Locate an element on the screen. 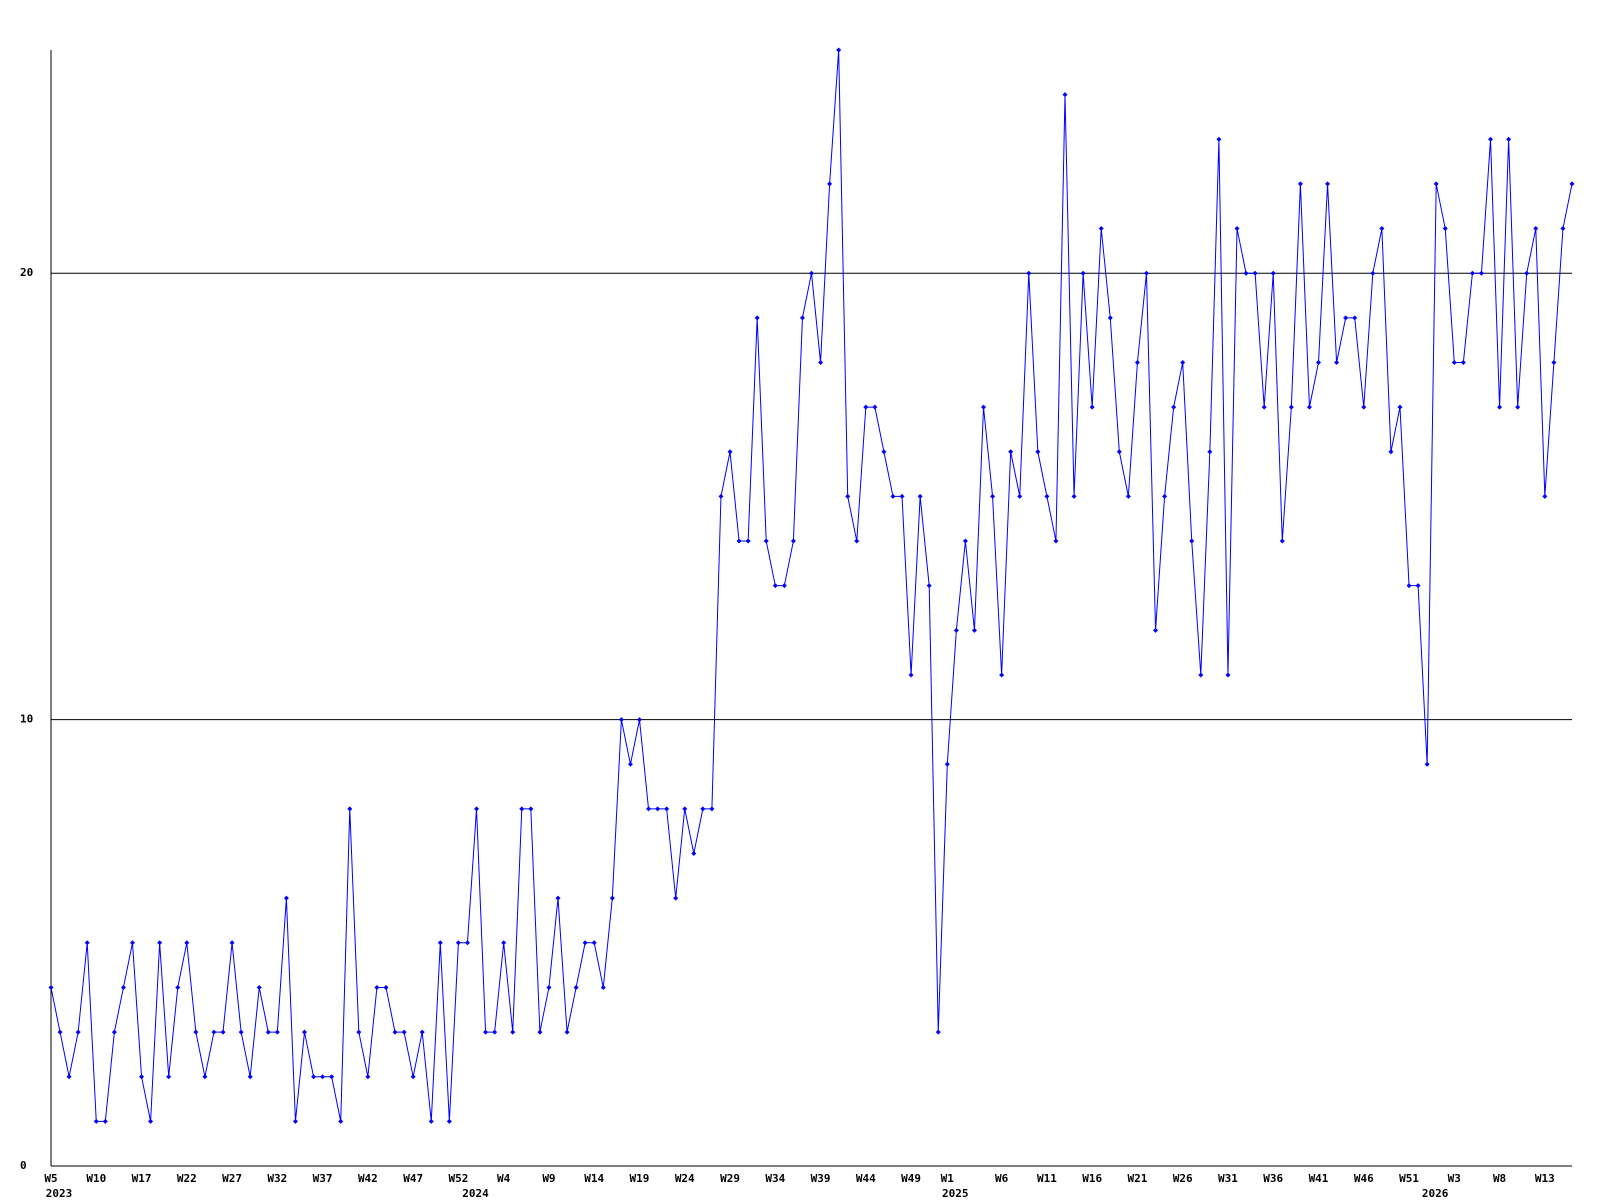  x-tick-label: W4 is located at coordinates (504, 1178).